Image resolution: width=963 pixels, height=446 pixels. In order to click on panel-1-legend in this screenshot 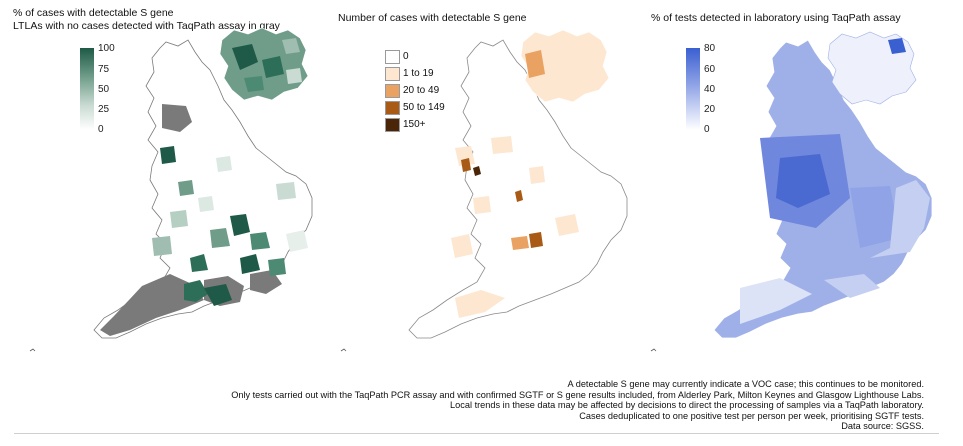, I will do `click(87, 89)`.